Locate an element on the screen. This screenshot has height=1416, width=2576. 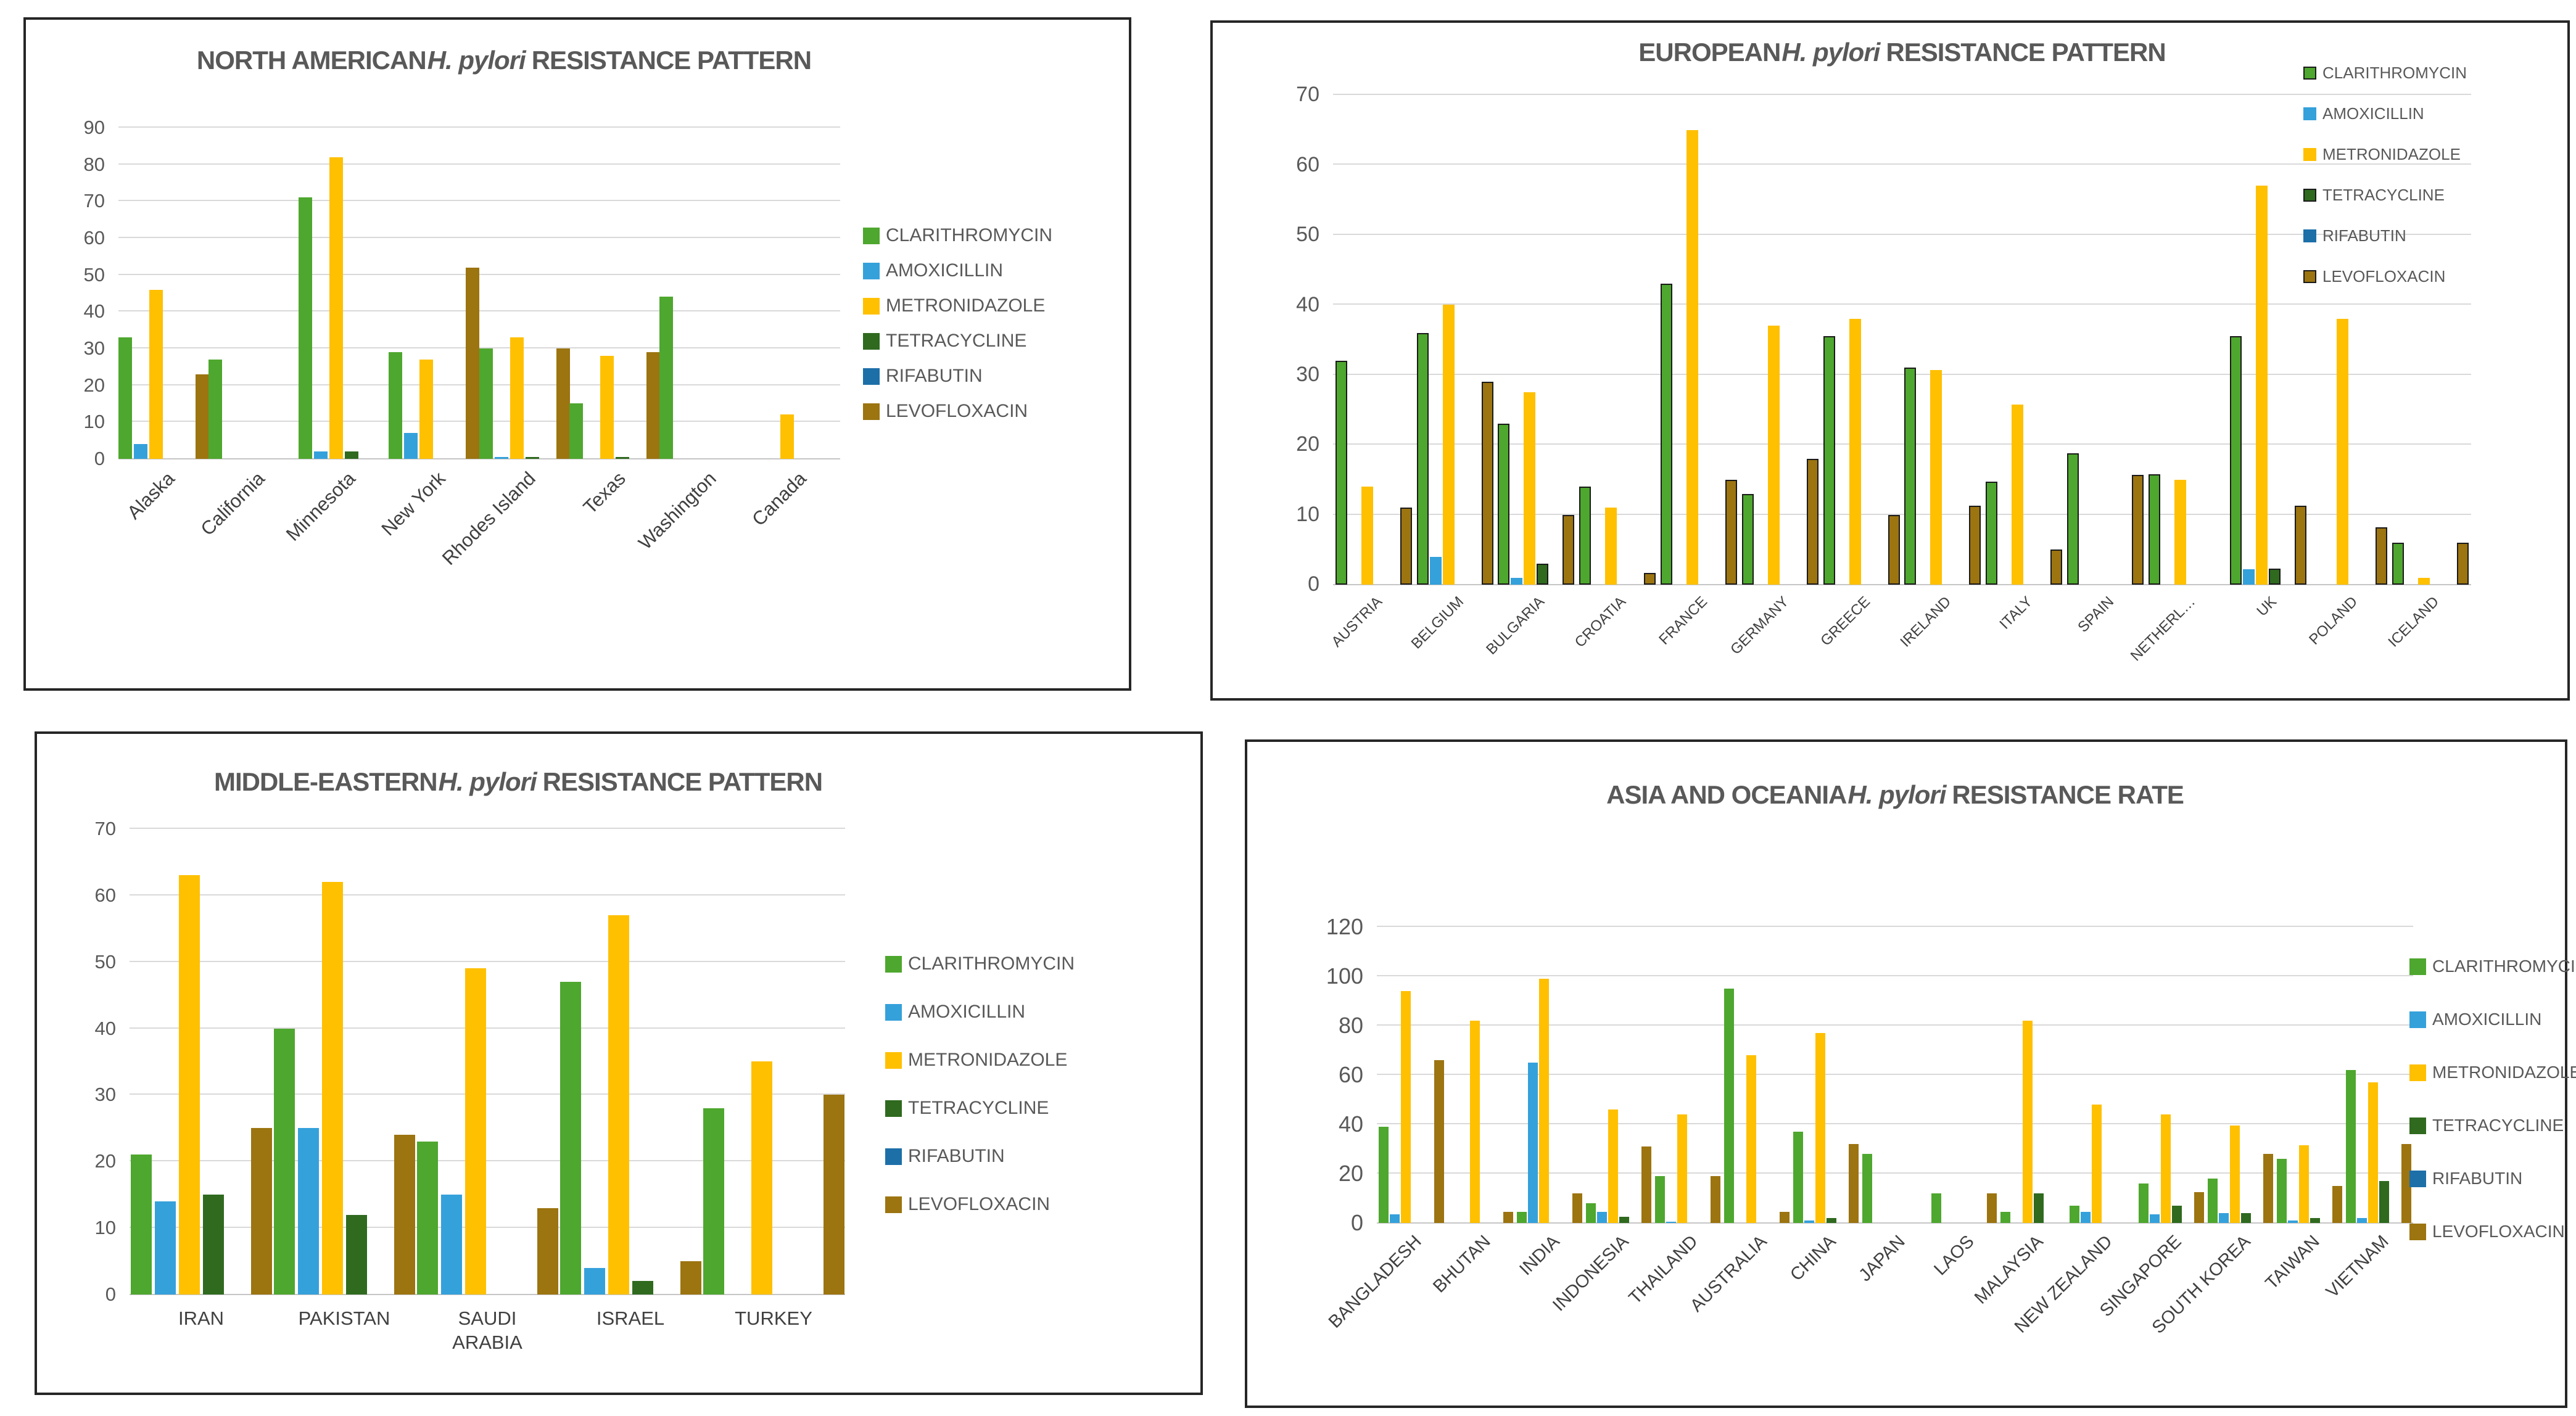
chart-title-suffix: RESISTANCE RATE is located at coordinates (2068, 794).